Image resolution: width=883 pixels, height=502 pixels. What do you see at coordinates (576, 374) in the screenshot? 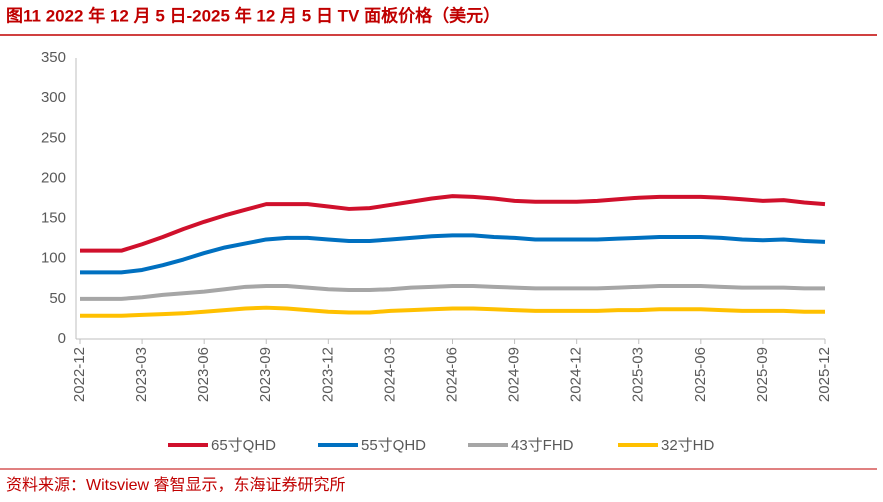
I see `x-tick-label: 2024-12` at bounding box center [576, 374].